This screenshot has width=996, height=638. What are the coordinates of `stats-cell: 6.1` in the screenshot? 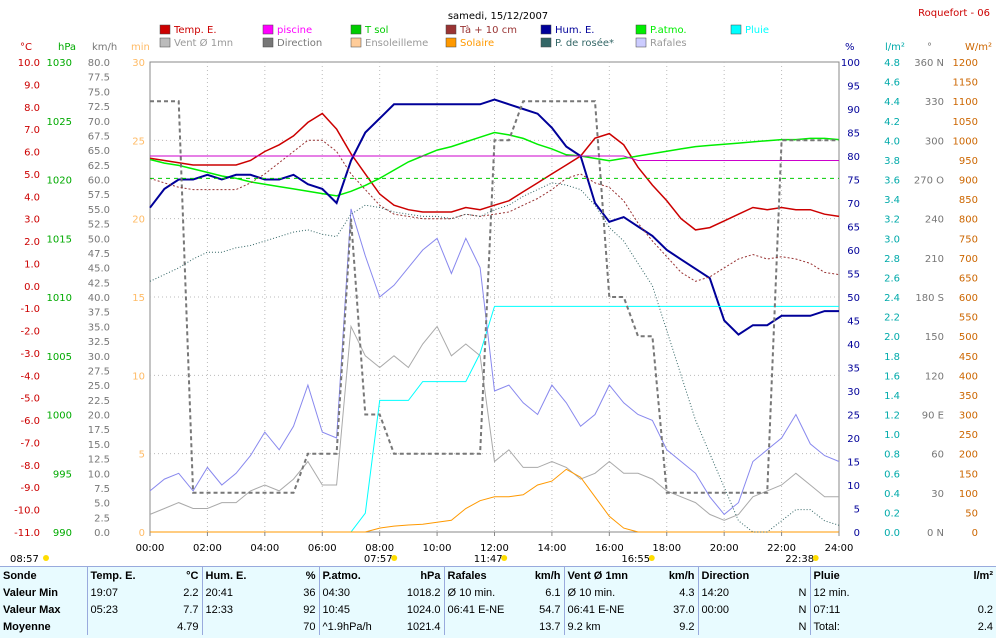 It's located at (553, 592).